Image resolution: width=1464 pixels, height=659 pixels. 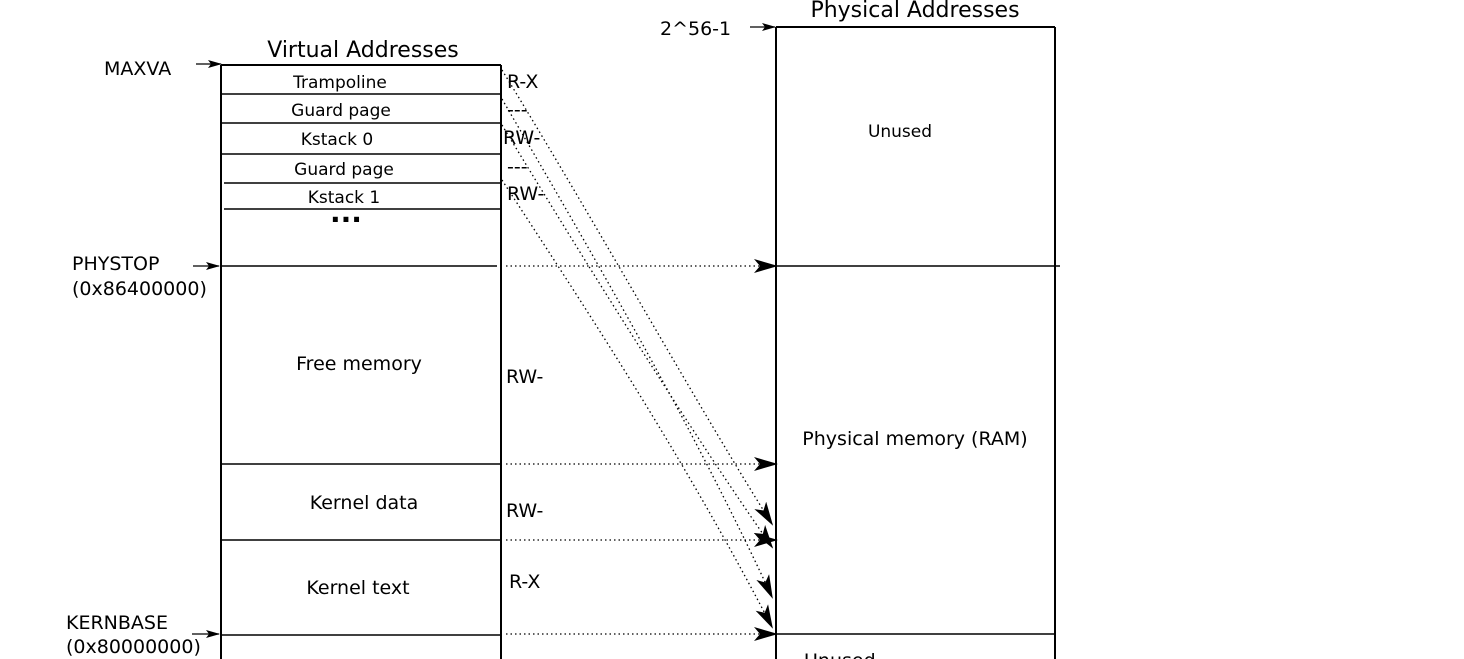 I want to click on mapping-arrow-kstack-extra, so click(x=637, y=348).